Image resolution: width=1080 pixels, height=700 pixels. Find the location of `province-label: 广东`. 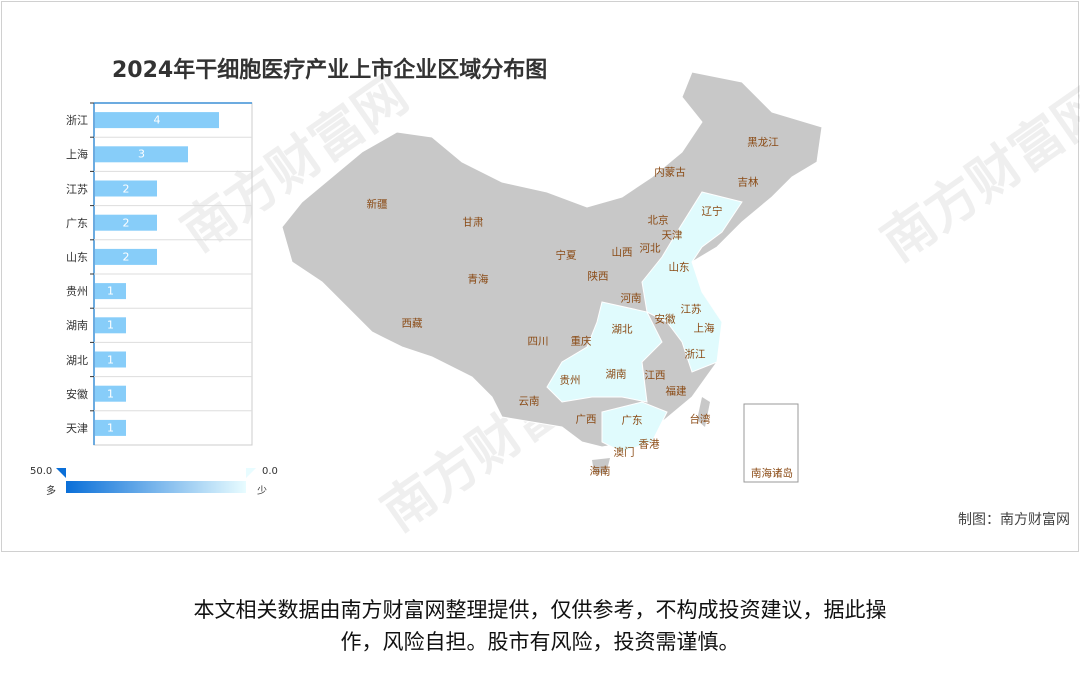

province-label: 广东 is located at coordinates (632, 420).